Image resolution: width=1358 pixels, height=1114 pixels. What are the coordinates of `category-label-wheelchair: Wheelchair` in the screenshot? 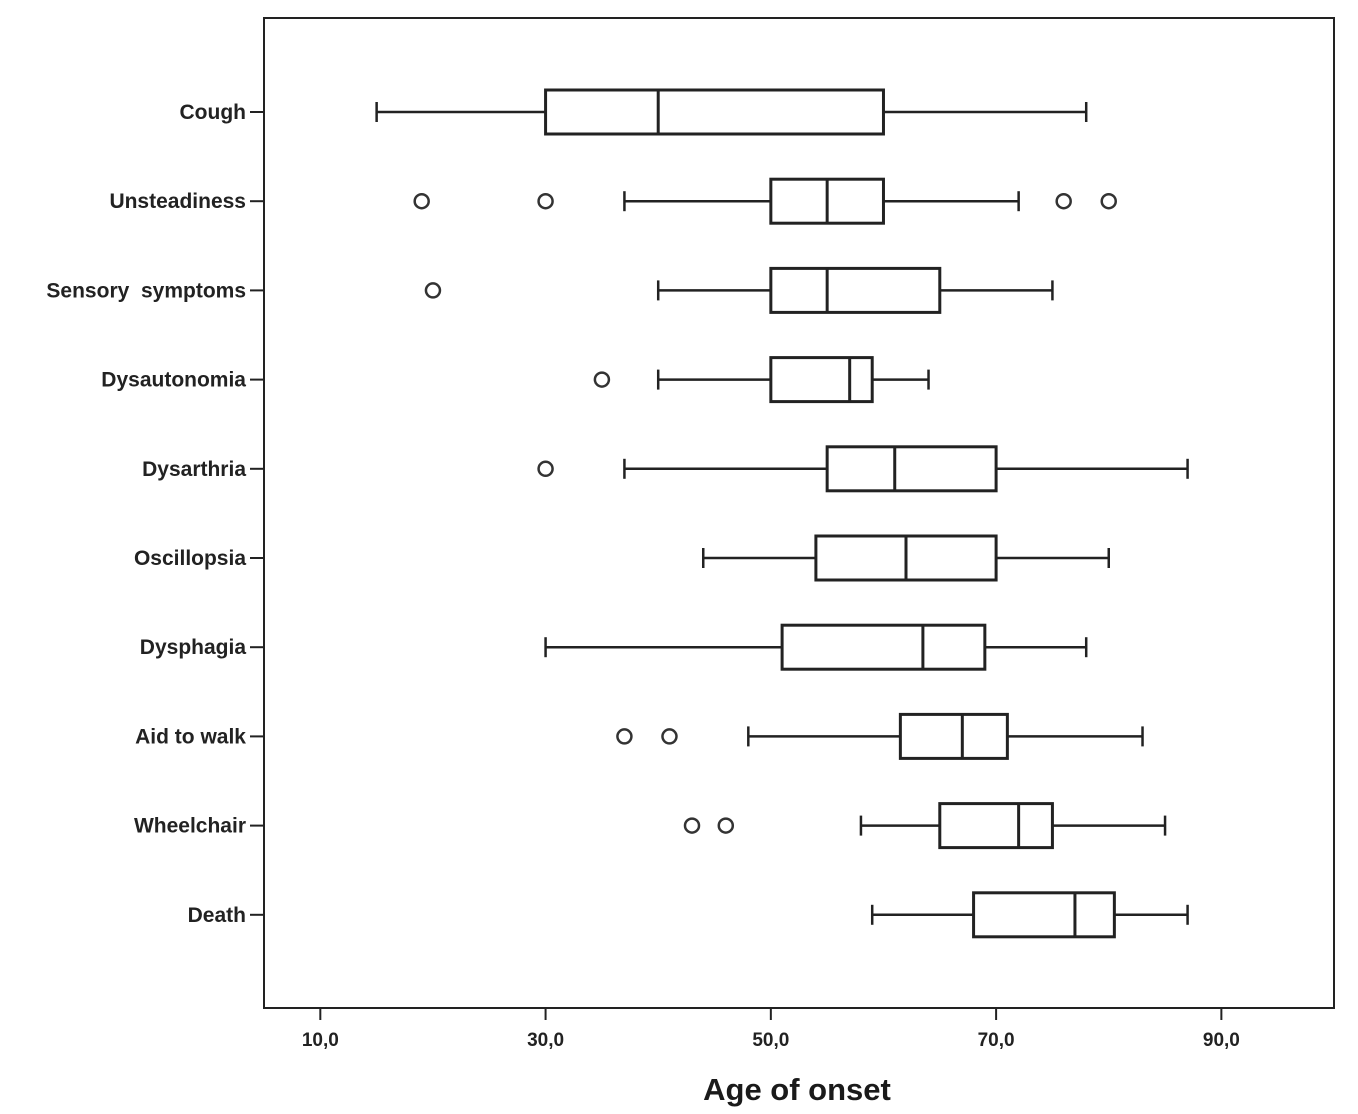 It's located at (190, 826).